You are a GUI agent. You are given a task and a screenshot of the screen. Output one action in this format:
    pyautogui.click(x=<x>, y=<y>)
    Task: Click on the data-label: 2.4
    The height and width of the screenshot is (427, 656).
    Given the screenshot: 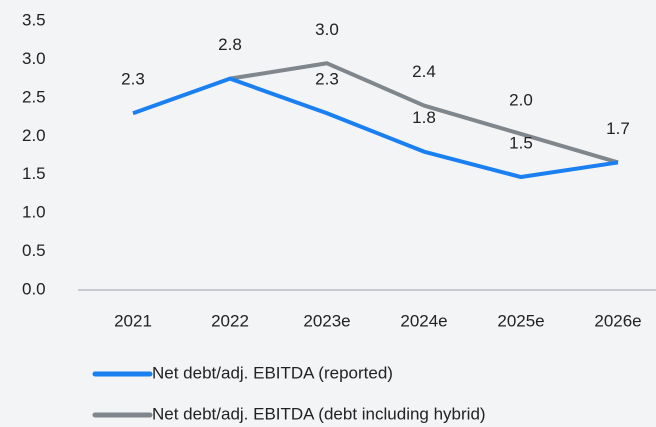 What is the action you would take?
    pyautogui.click(x=424, y=71)
    